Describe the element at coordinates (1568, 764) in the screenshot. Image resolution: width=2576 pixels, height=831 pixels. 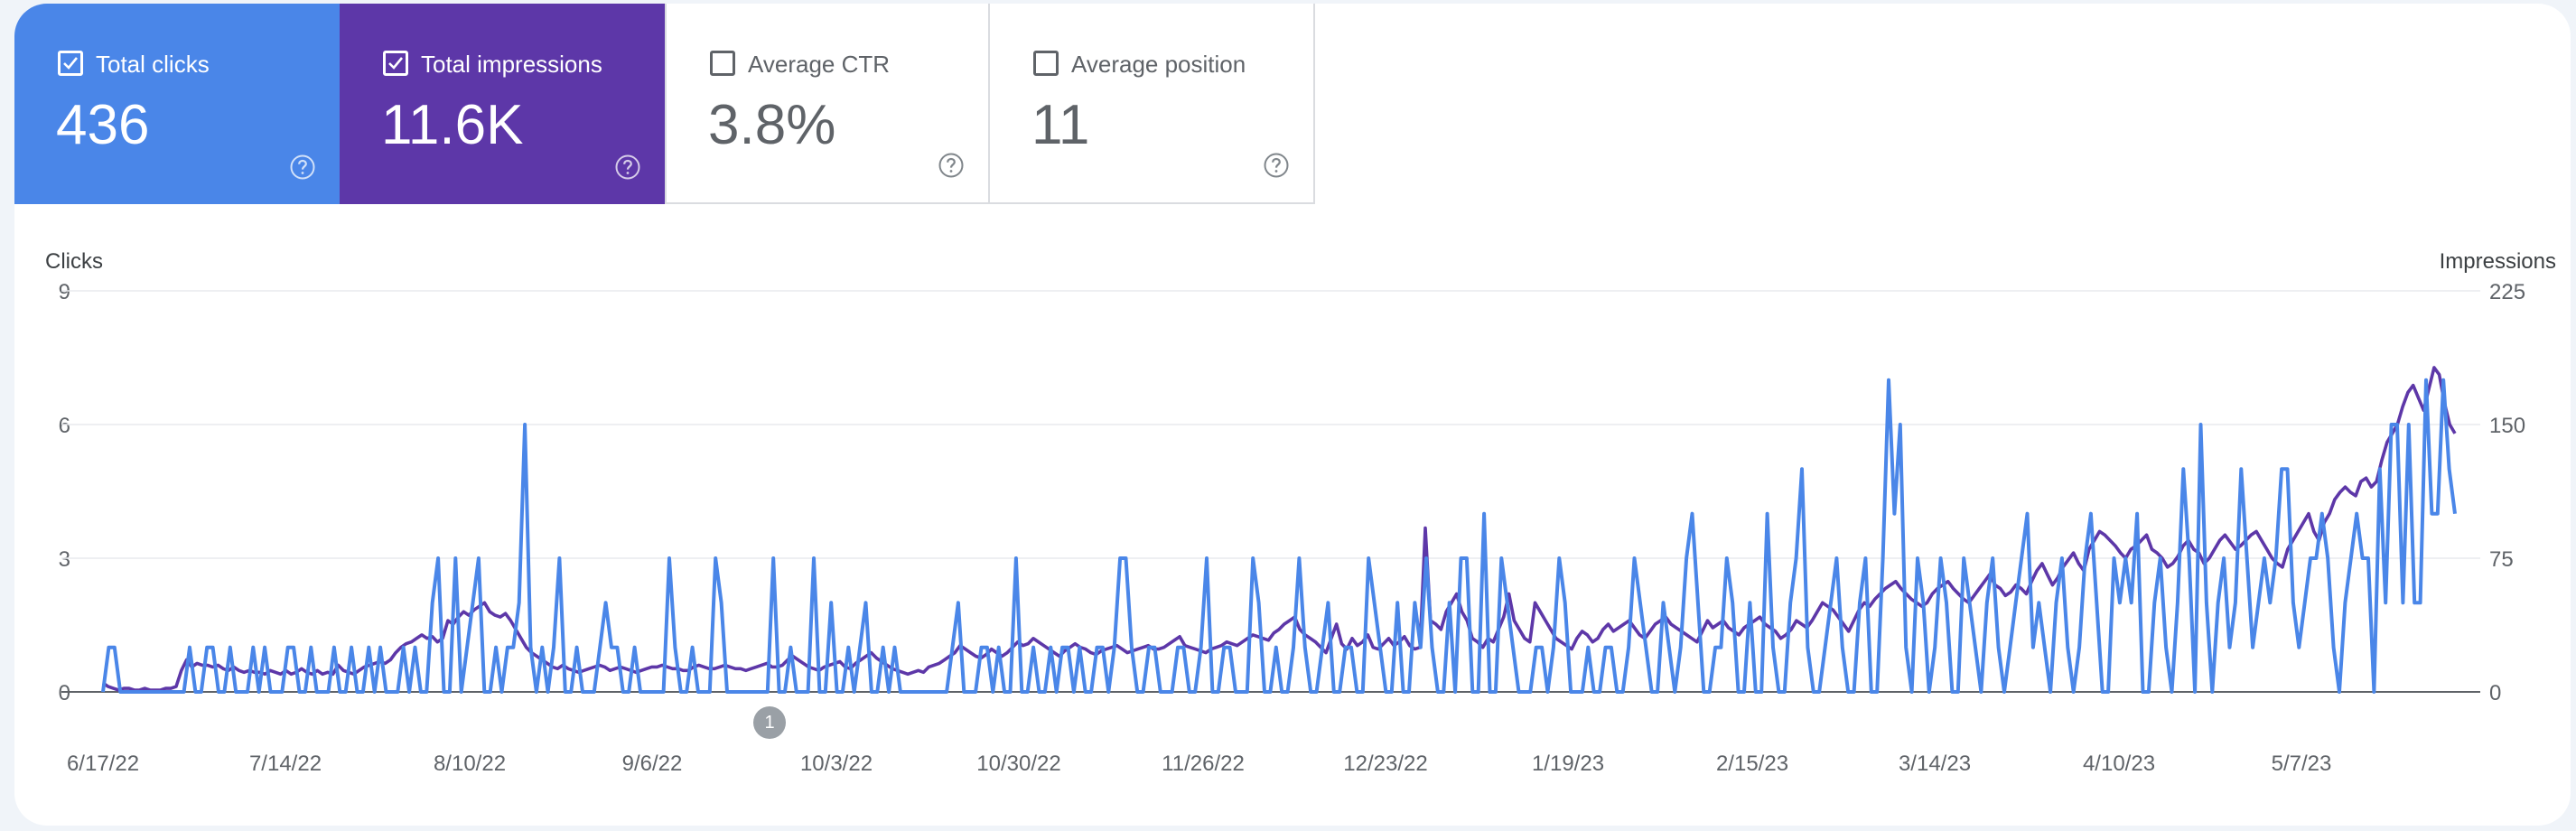
I see `x-tick-label: 1/19/23` at that location.